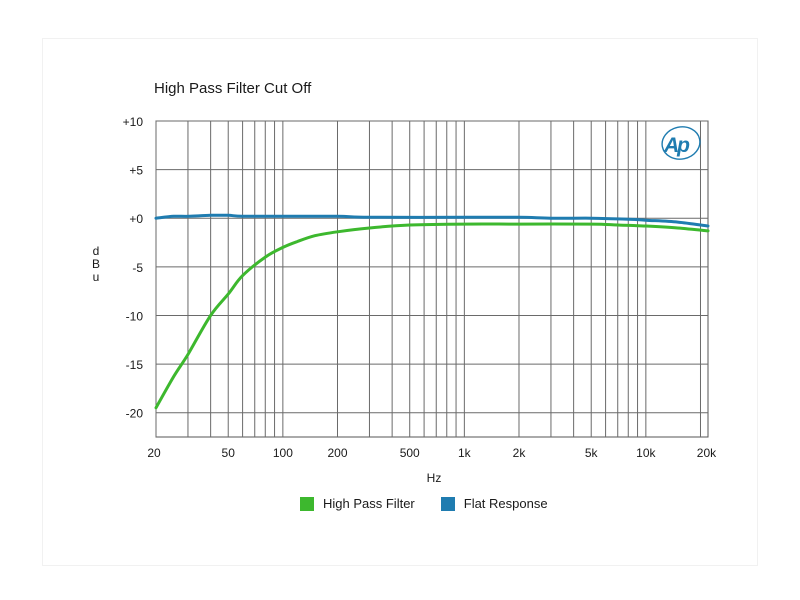  What do you see at coordinates (447, 503) in the screenshot?
I see `legend-swatch-blue` at bounding box center [447, 503].